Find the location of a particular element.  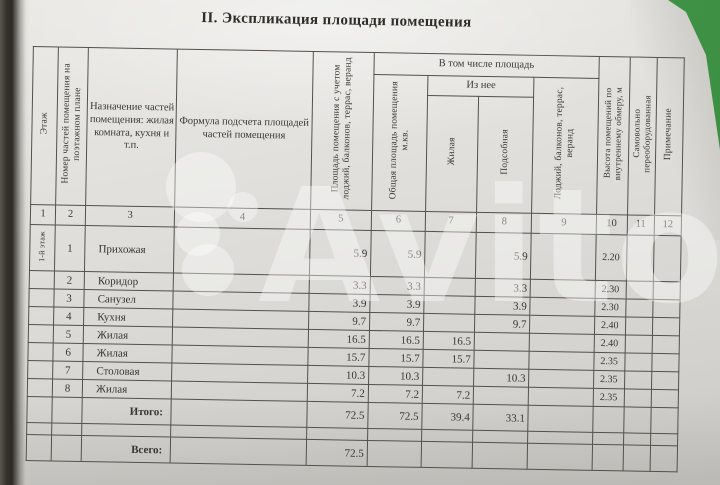

cell-total-area: 3.9 is located at coordinates (397, 304).